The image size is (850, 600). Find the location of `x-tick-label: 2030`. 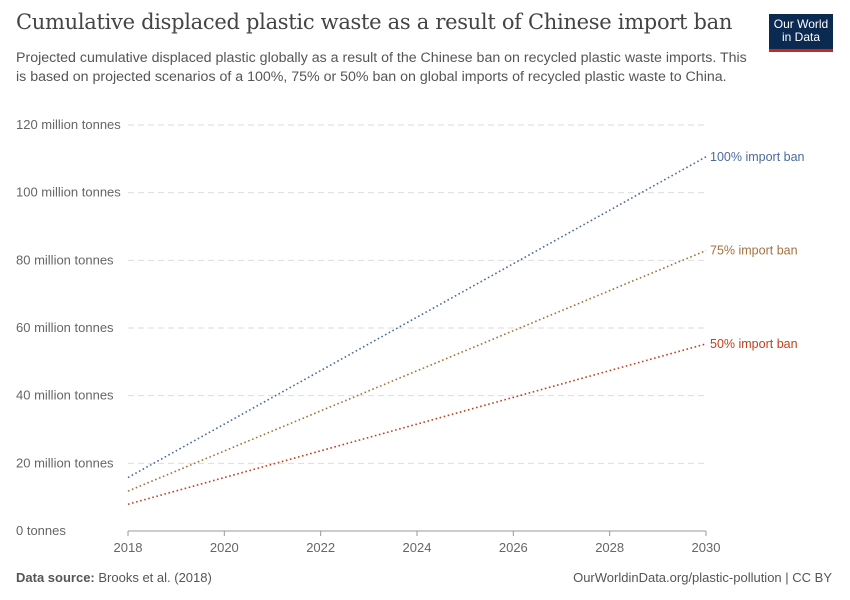

x-tick-label: 2030 is located at coordinates (706, 547).